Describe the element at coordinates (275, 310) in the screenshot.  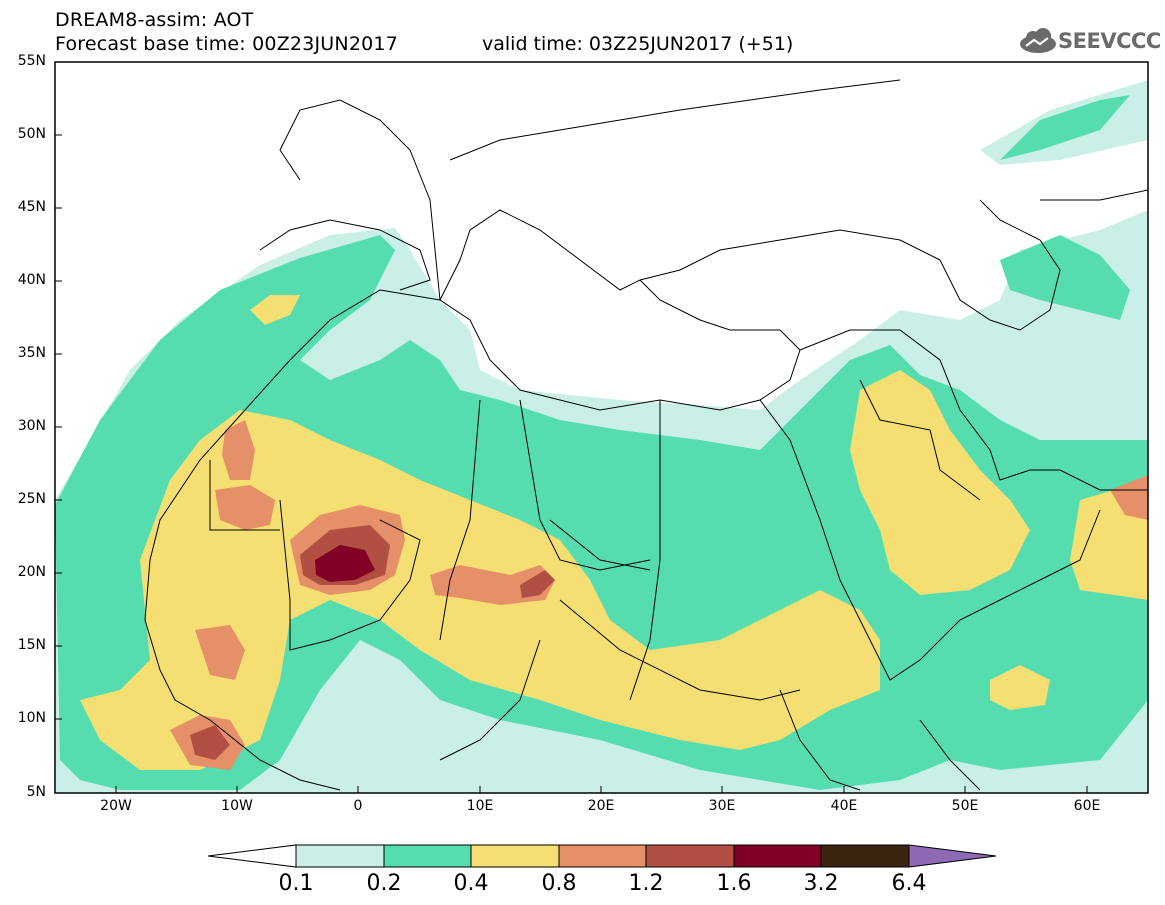
I see `aot-band-0-4e` at that location.